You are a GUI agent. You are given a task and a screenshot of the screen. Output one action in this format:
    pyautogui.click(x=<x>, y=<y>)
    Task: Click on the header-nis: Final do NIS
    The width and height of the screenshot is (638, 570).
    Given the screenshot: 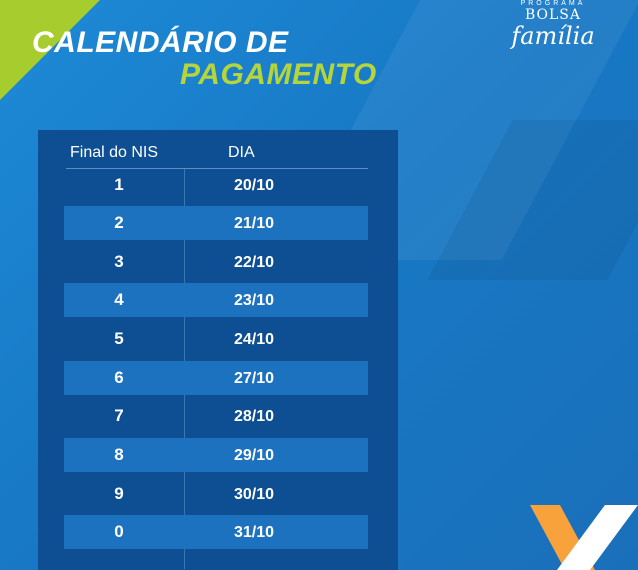 What is the action you would take?
    pyautogui.click(x=114, y=152)
    